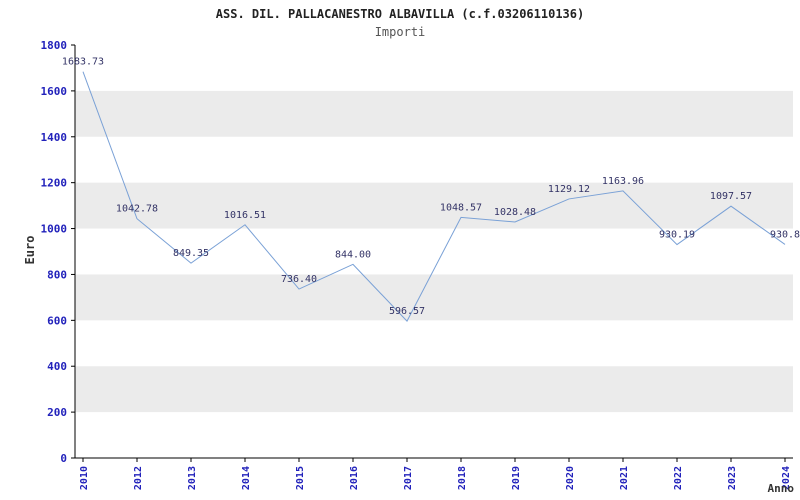 This screenshot has height=500, width=800. I want to click on svg-text: 2018, so click(462, 478).